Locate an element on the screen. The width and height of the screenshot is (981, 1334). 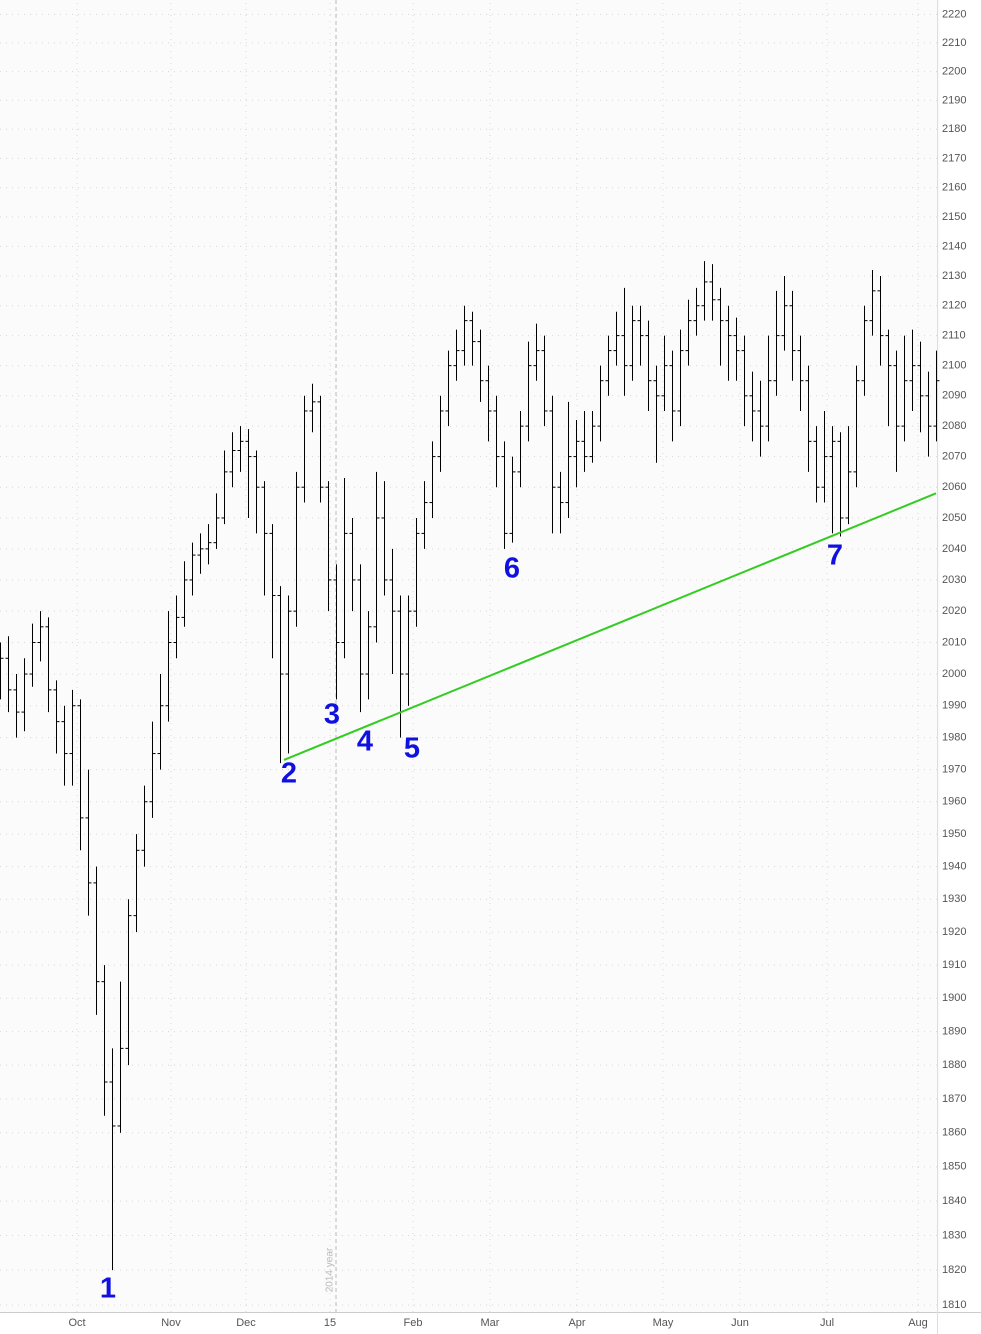
y-tick-label: 2000 is located at coordinates (954, 674).